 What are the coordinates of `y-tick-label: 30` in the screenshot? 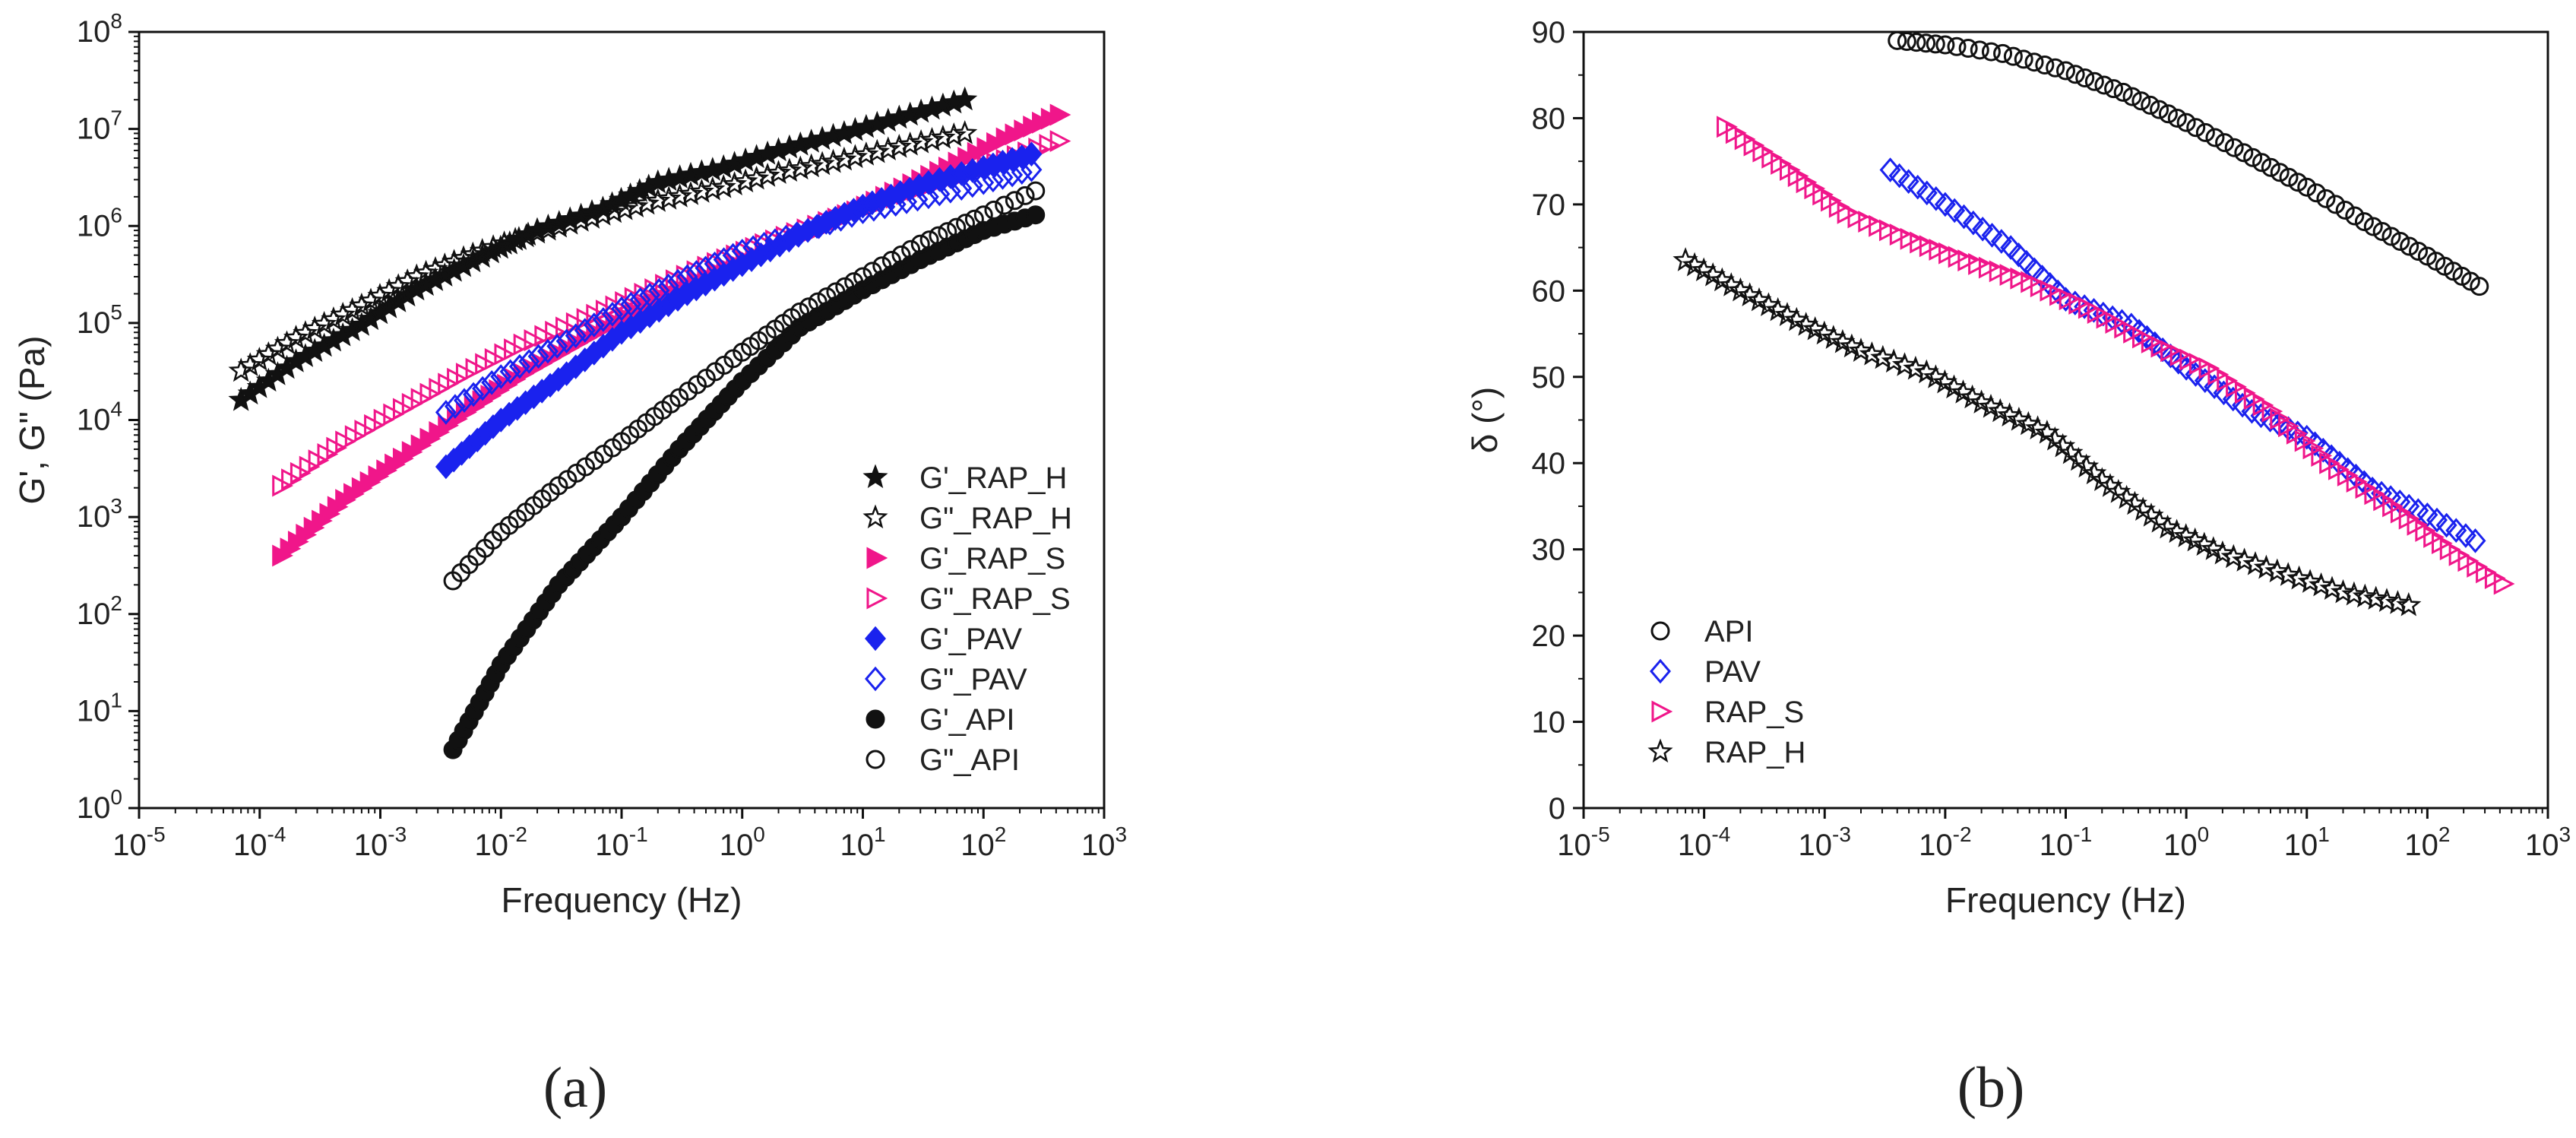 It's located at (1549, 551).